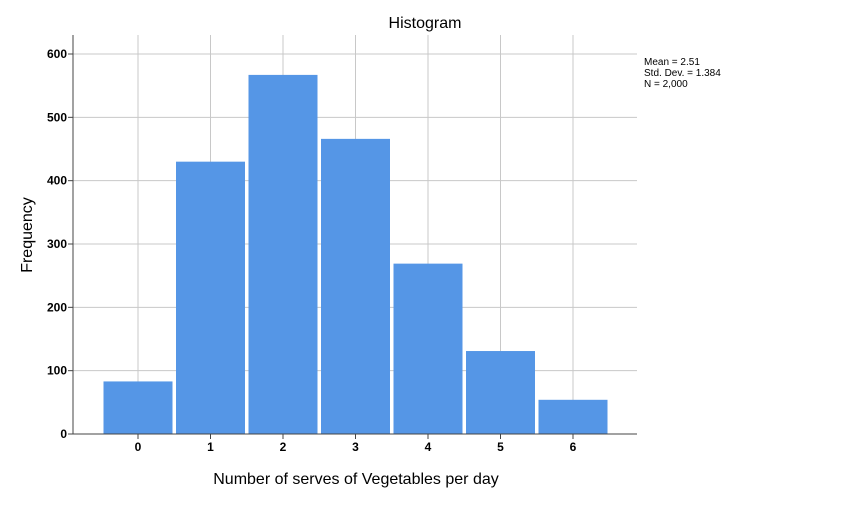  I want to click on x-tick-label: 6, so click(573, 447).